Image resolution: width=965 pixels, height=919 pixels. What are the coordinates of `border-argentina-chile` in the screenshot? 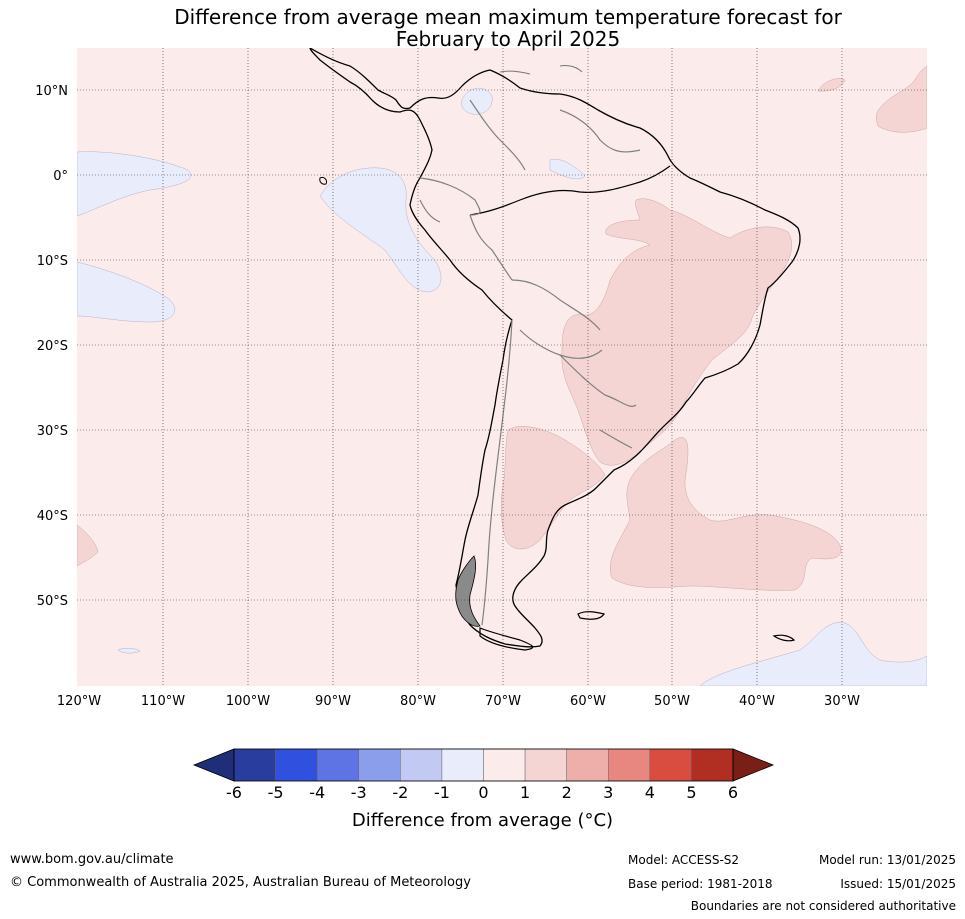 It's located at (497, 472).